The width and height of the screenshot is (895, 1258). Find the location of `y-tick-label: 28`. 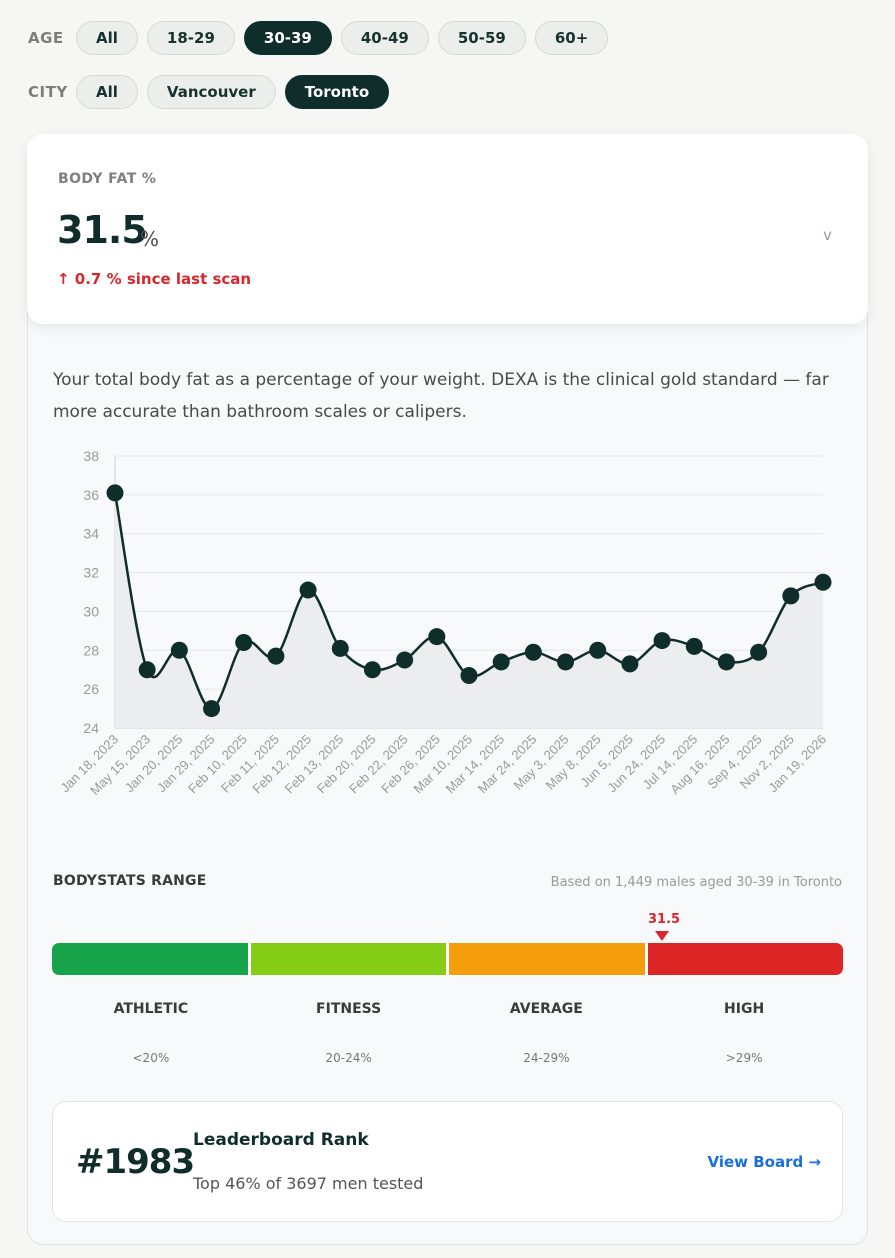

y-tick-label: 28 is located at coordinates (91, 650).